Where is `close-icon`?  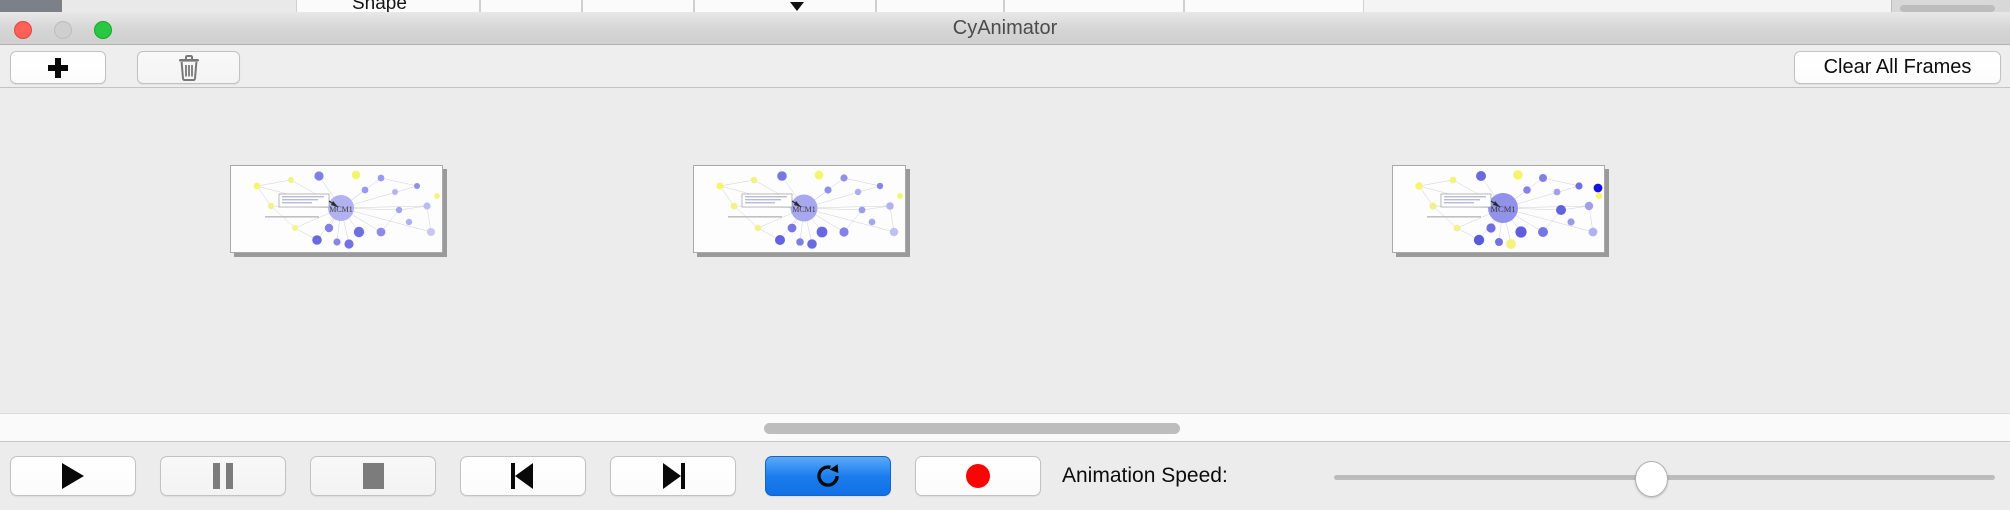 close-icon is located at coordinates (23, 30).